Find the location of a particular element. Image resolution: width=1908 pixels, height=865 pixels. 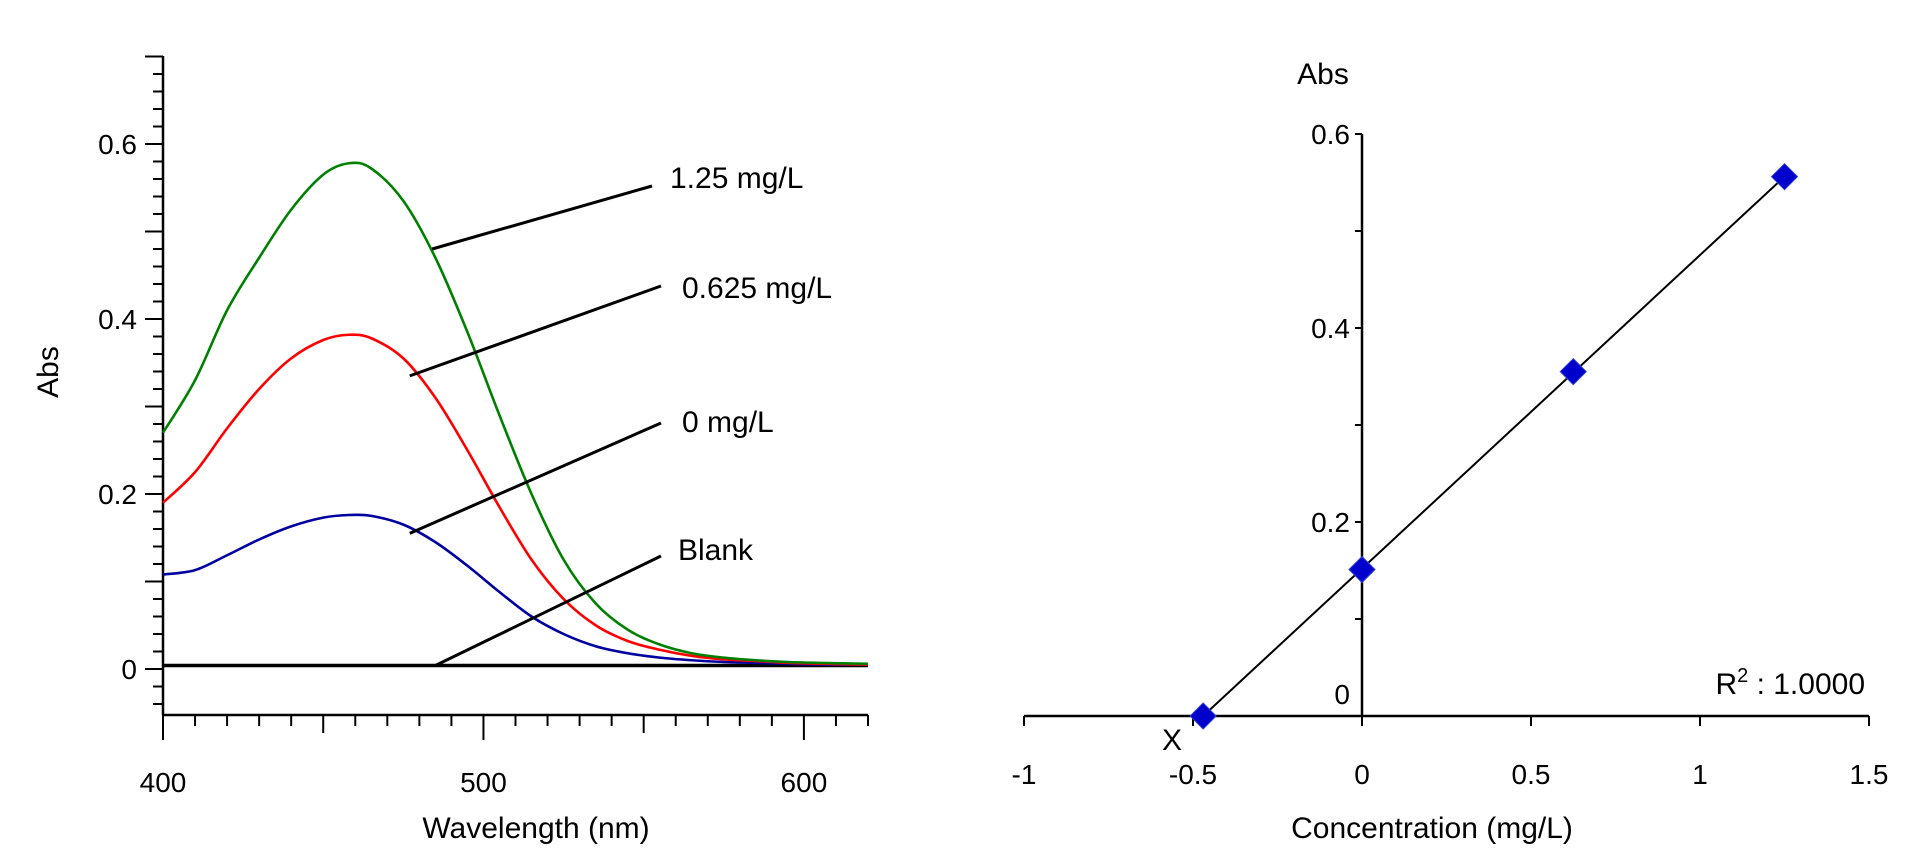

spectrum-line-0-mg-l is located at coordinates (515, 589).